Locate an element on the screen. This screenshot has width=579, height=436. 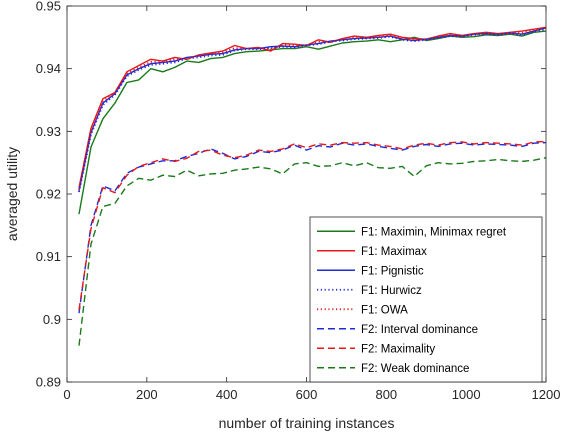
y-tick-label: 0.9 is located at coordinates (52, 319).